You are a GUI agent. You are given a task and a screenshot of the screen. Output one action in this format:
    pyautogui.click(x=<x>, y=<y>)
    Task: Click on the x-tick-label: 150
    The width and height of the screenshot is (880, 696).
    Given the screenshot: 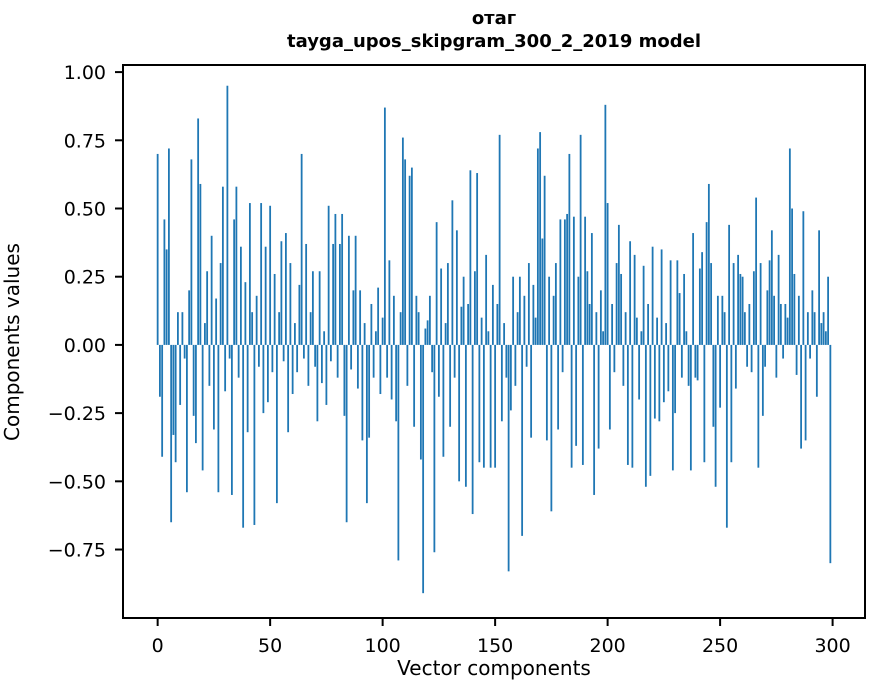 What is the action you would take?
    pyautogui.click(x=495, y=646)
    